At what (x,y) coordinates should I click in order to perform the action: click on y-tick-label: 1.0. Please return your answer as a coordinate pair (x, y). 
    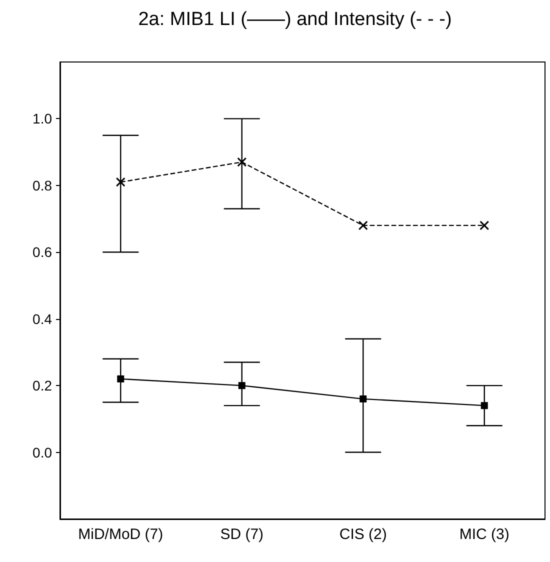
    Looking at the image, I should click on (42, 118).